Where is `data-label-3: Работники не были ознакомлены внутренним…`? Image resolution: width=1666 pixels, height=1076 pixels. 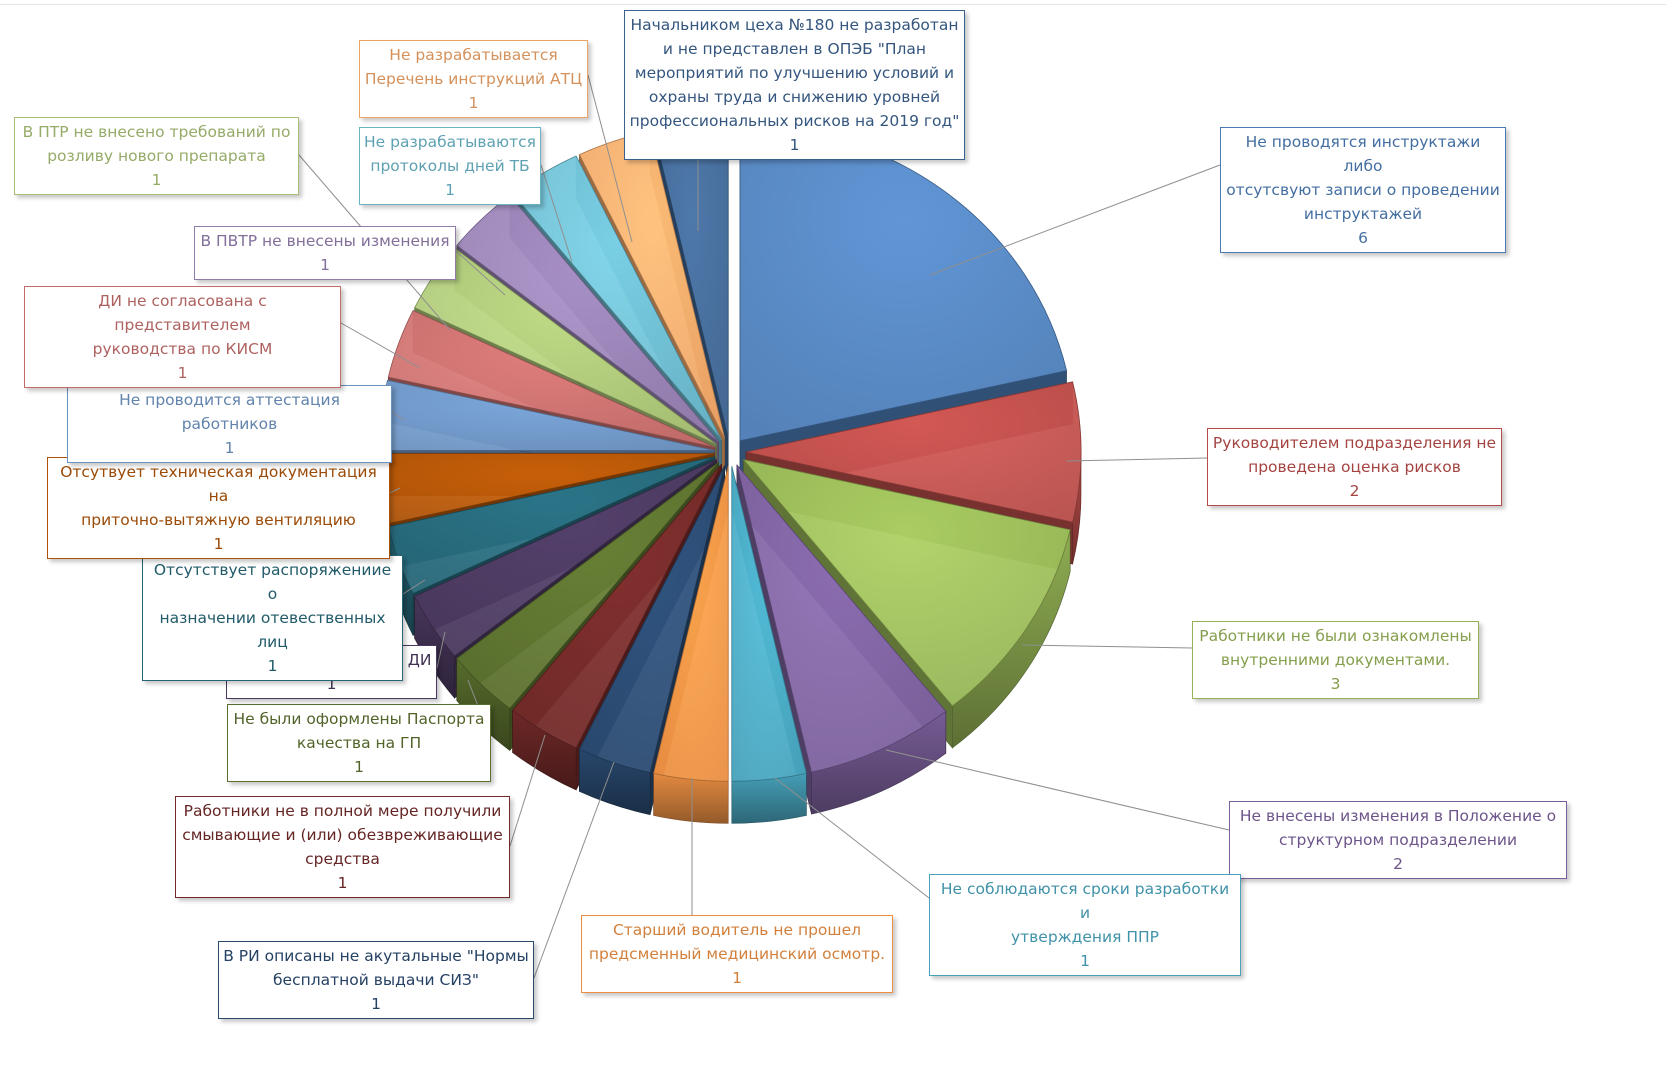 data-label-3: Работники не были ознакомлены внутренним… is located at coordinates (1335, 660).